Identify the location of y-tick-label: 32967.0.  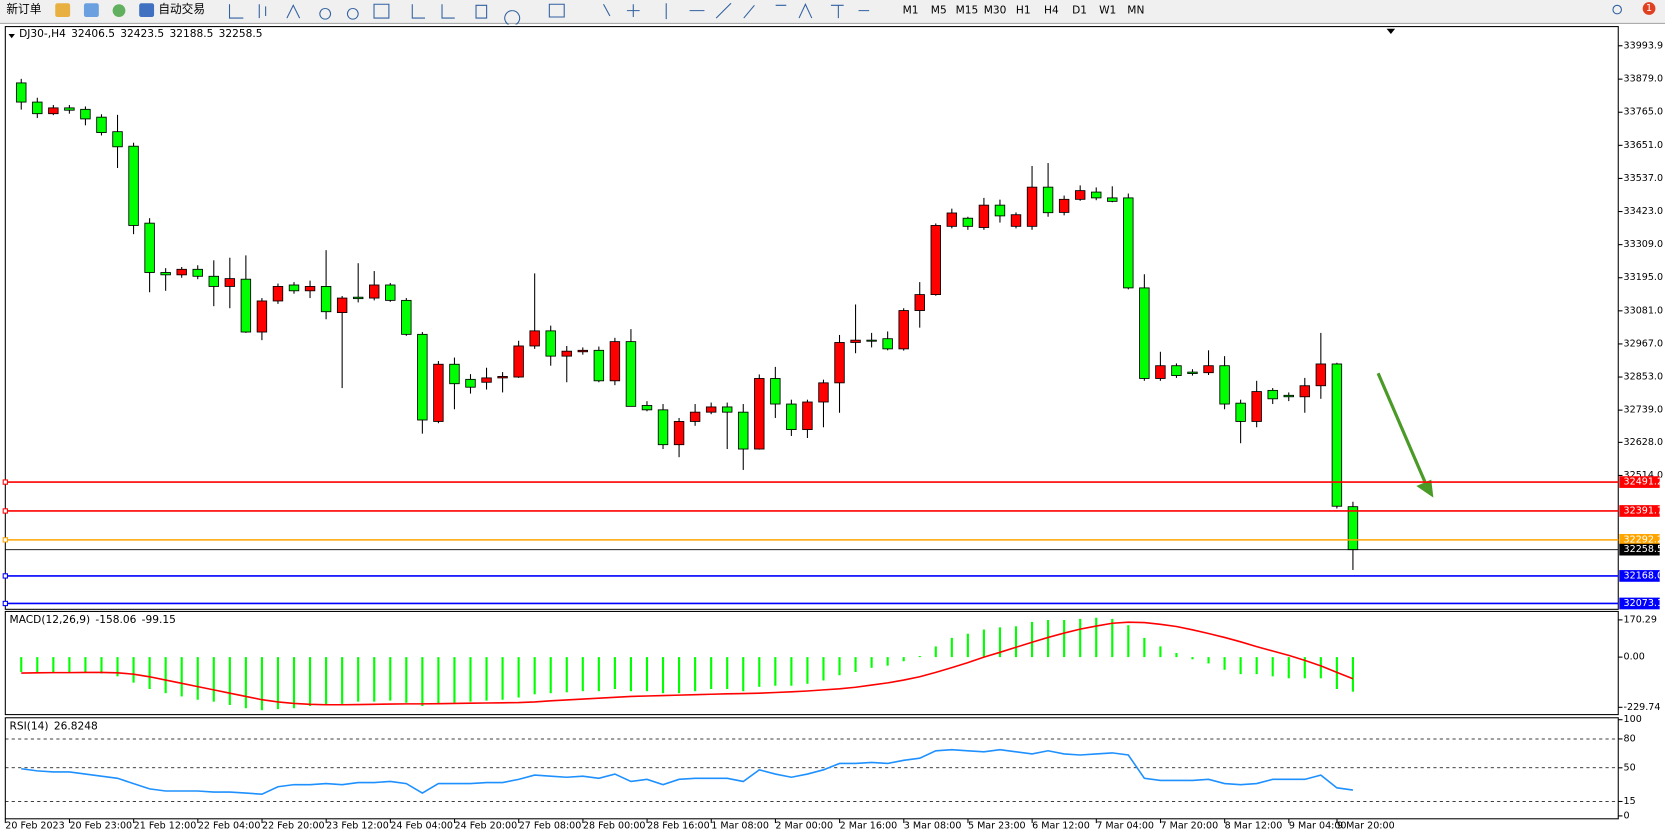
(1643, 343).